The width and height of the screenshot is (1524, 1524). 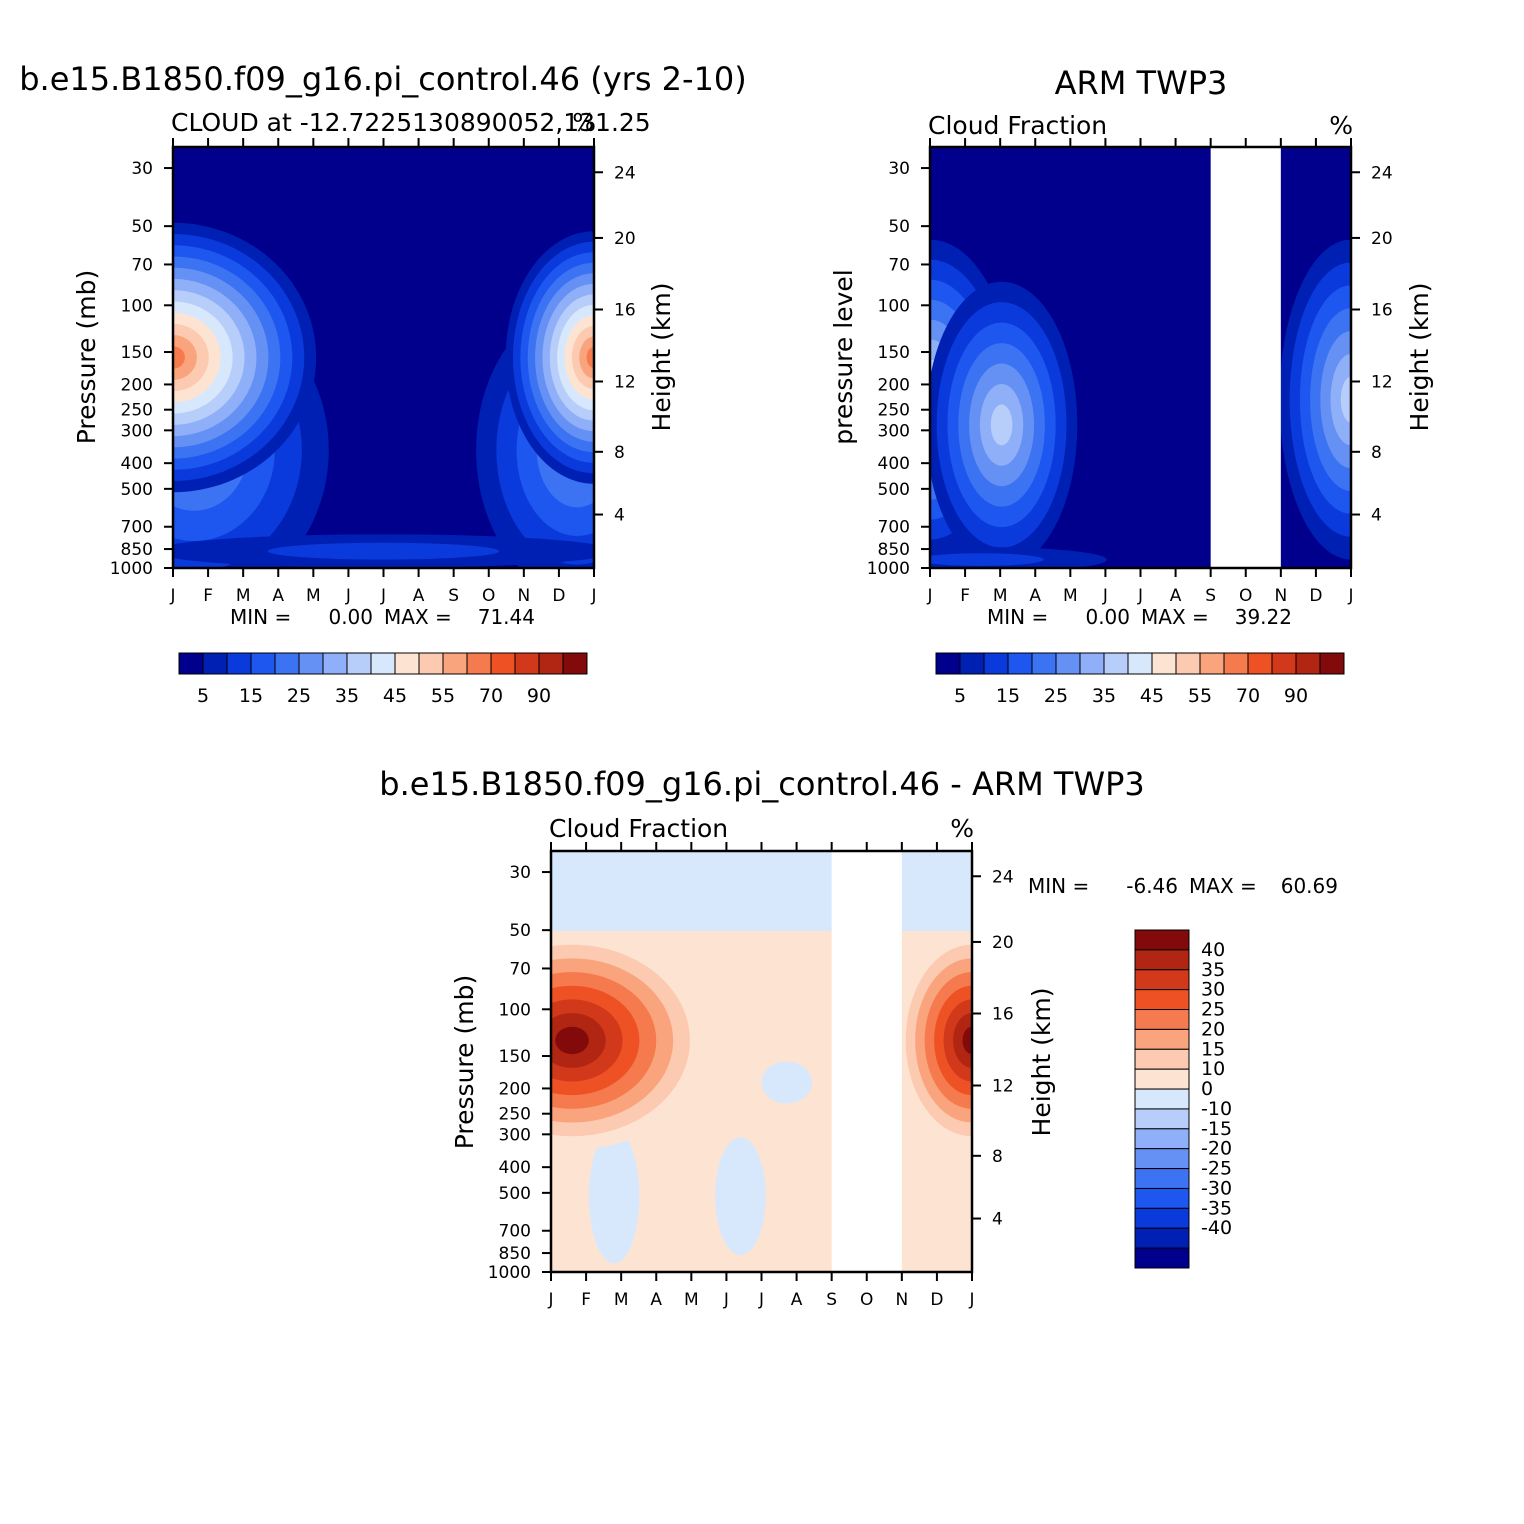 I want to click on y-tick-label: 300, so click(x=515, y=1135).